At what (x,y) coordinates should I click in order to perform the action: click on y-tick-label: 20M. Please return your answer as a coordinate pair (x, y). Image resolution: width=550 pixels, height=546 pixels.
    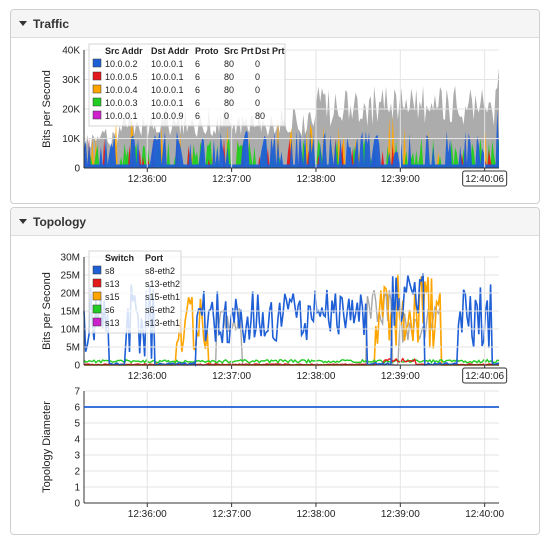
    Looking at the image, I should click on (70, 294).